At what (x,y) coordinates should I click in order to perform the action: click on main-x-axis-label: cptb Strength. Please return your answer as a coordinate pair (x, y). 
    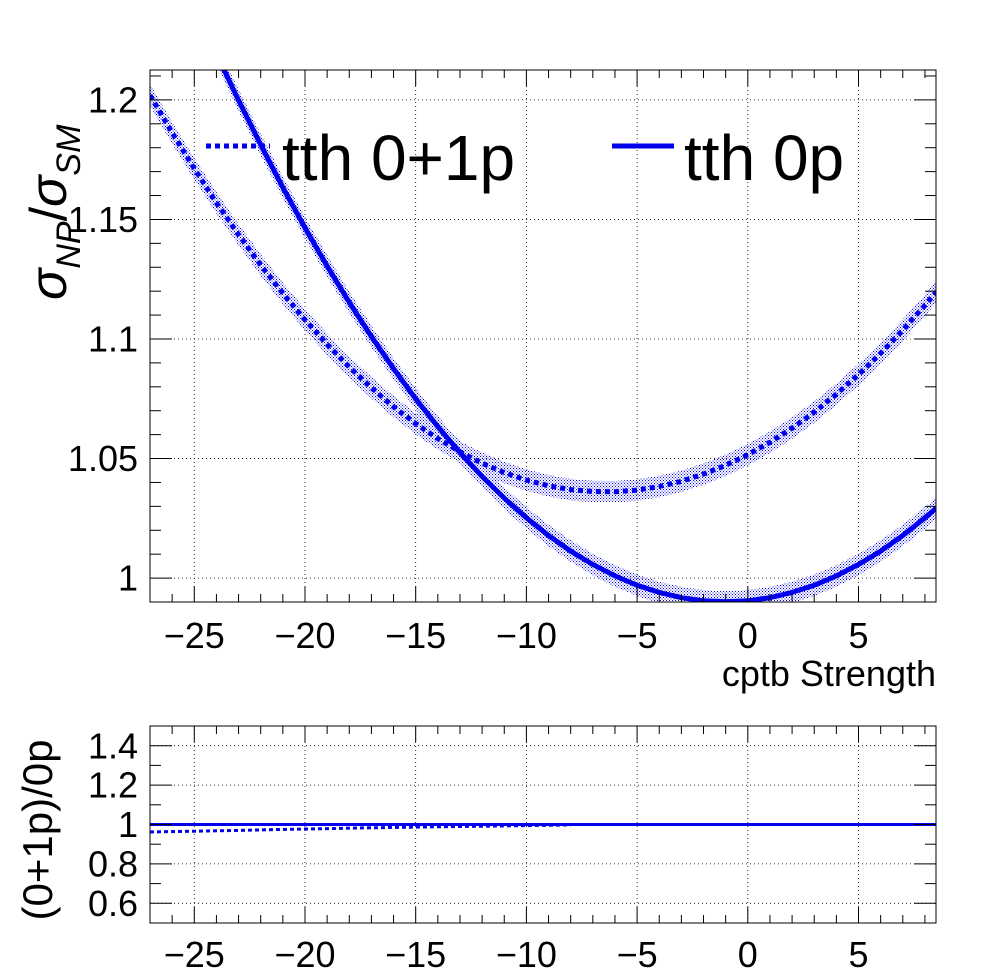
    Looking at the image, I should click on (829, 673).